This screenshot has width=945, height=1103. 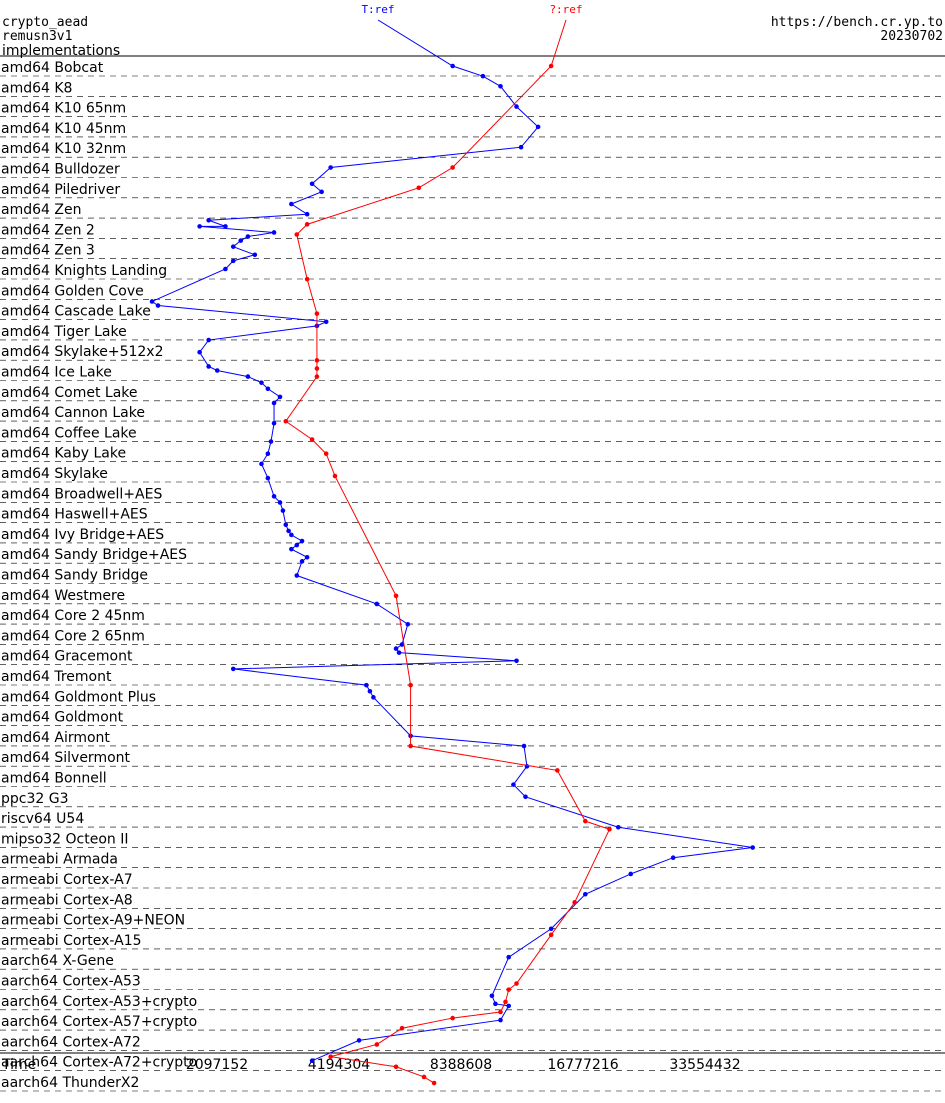 I want to click on category-label: amd64 Skylake+512x2, so click(x=82, y=352).